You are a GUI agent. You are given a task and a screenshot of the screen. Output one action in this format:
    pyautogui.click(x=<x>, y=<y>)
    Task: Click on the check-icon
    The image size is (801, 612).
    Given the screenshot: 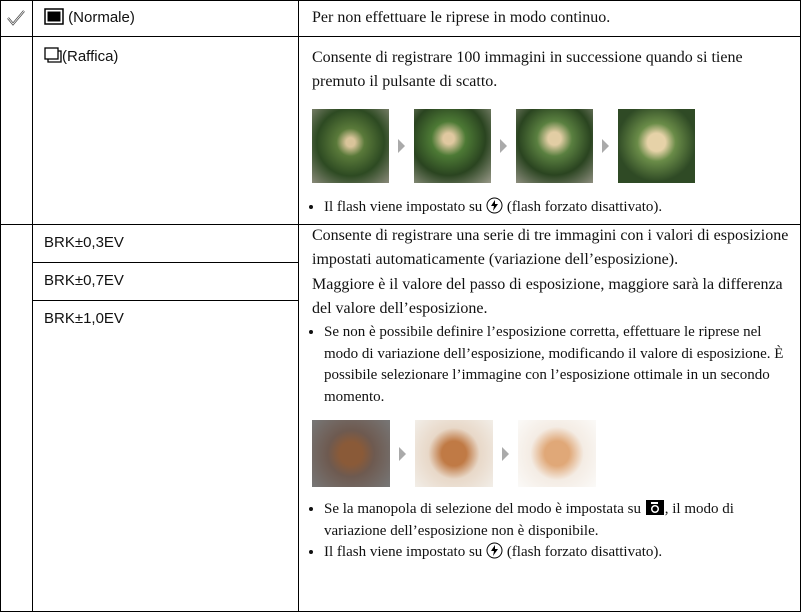 What is the action you would take?
    pyautogui.click(x=16, y=18)
    